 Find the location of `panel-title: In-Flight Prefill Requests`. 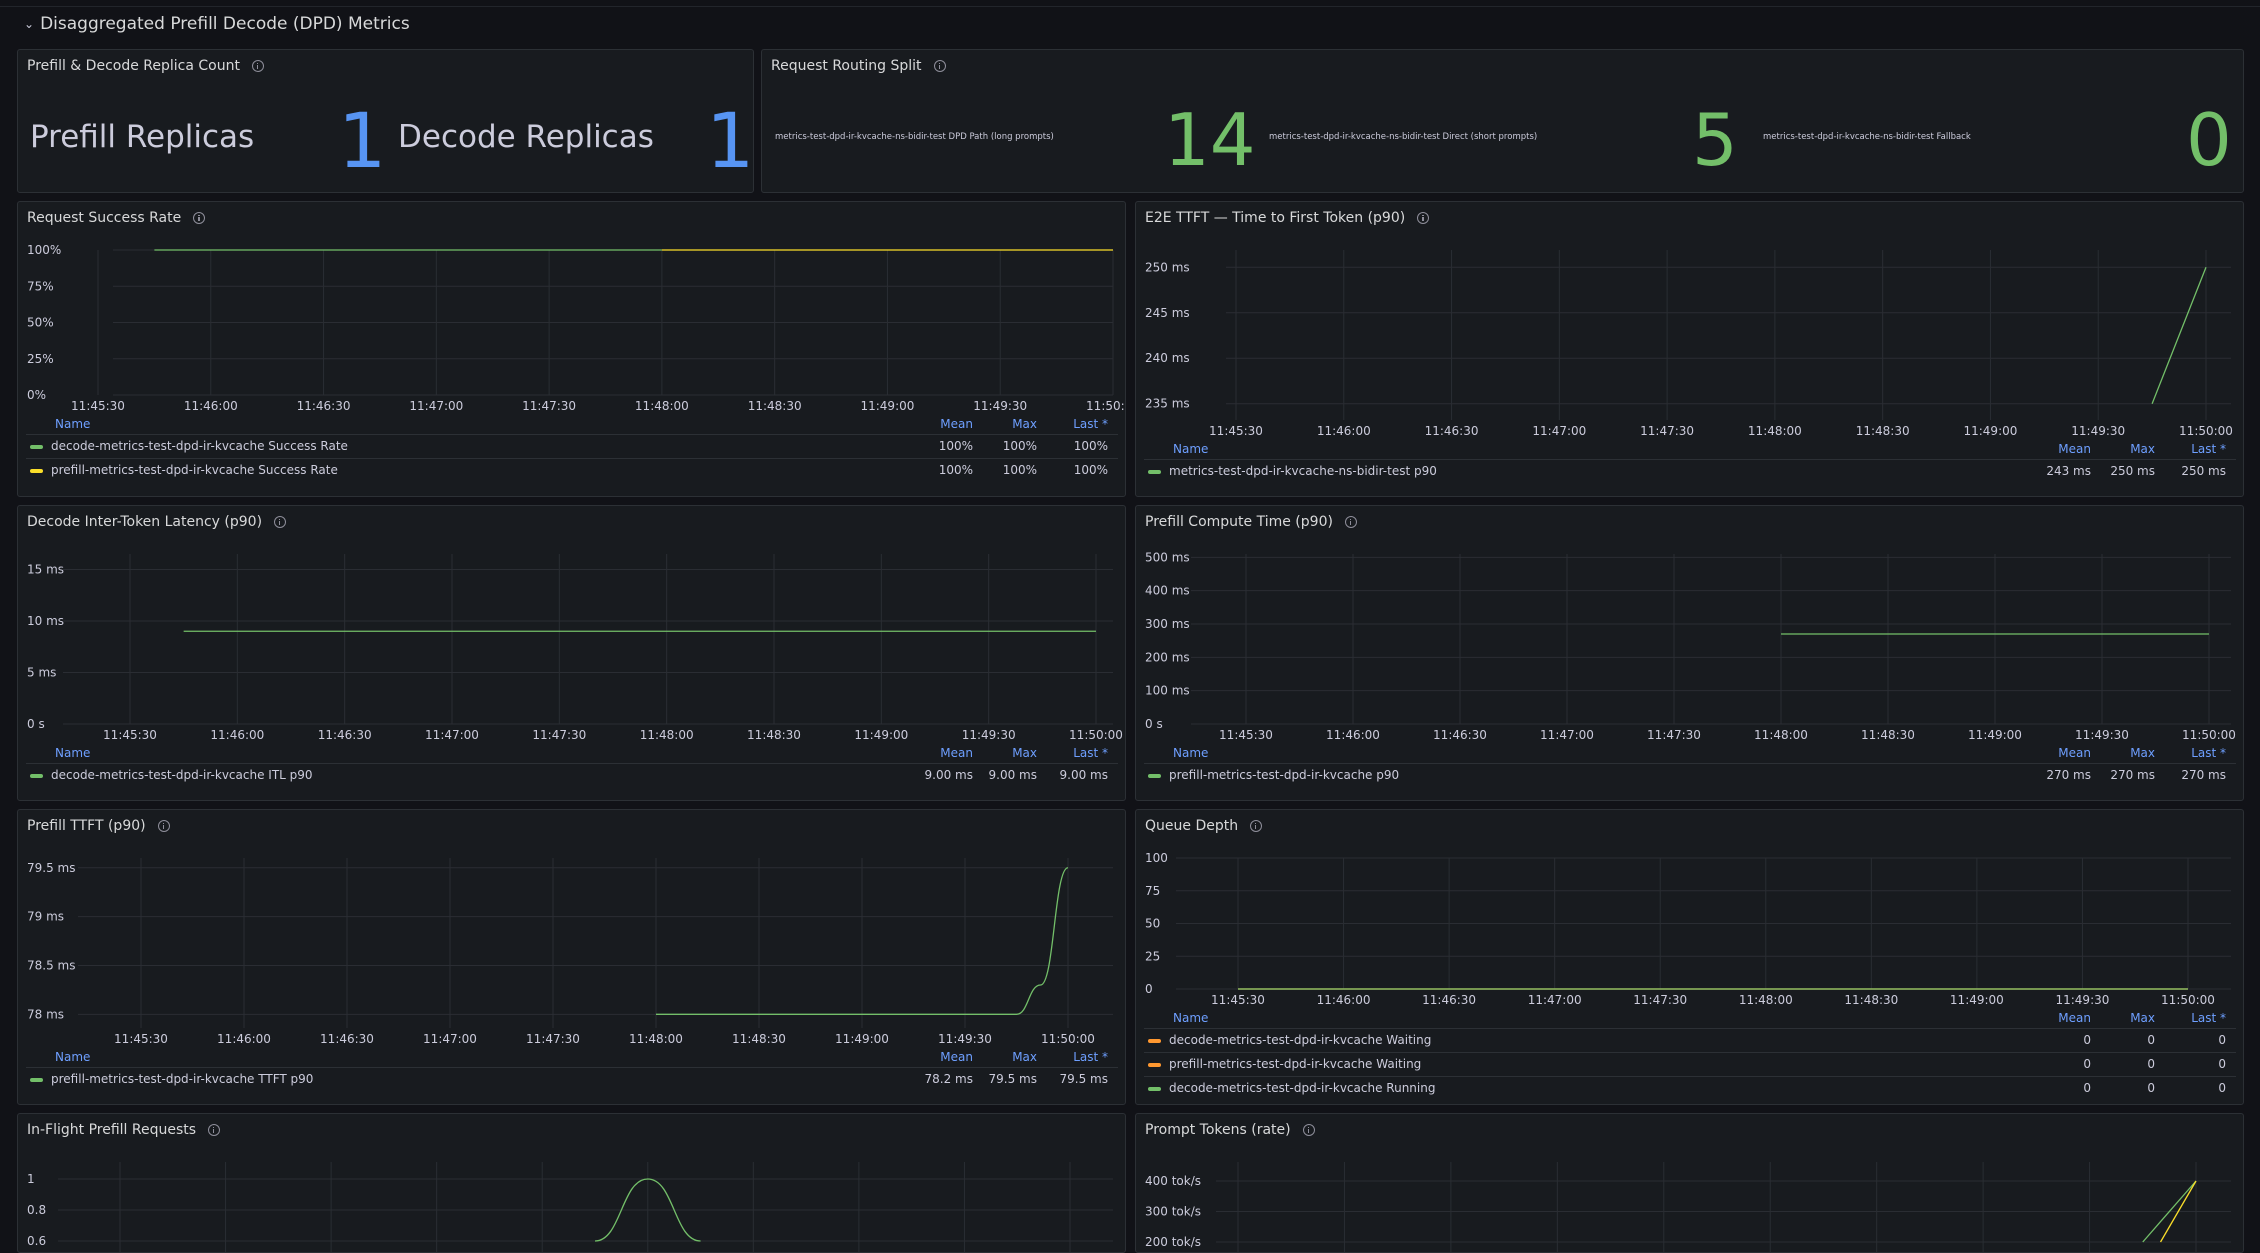

panel-title: In-Flight Prefill Requests is located at coordinates (124, 1130).